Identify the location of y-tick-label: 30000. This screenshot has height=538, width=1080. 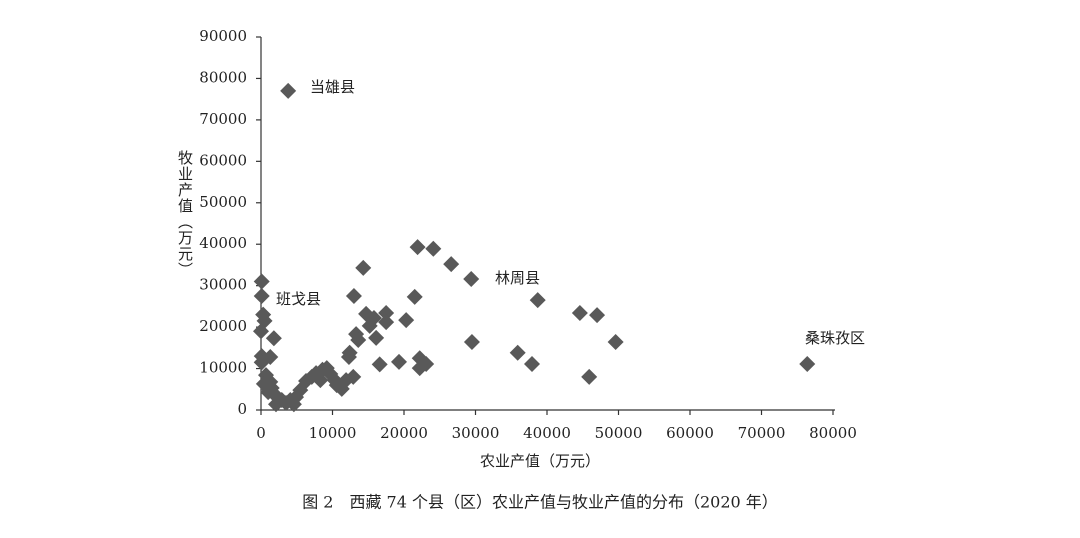
(223, 285).